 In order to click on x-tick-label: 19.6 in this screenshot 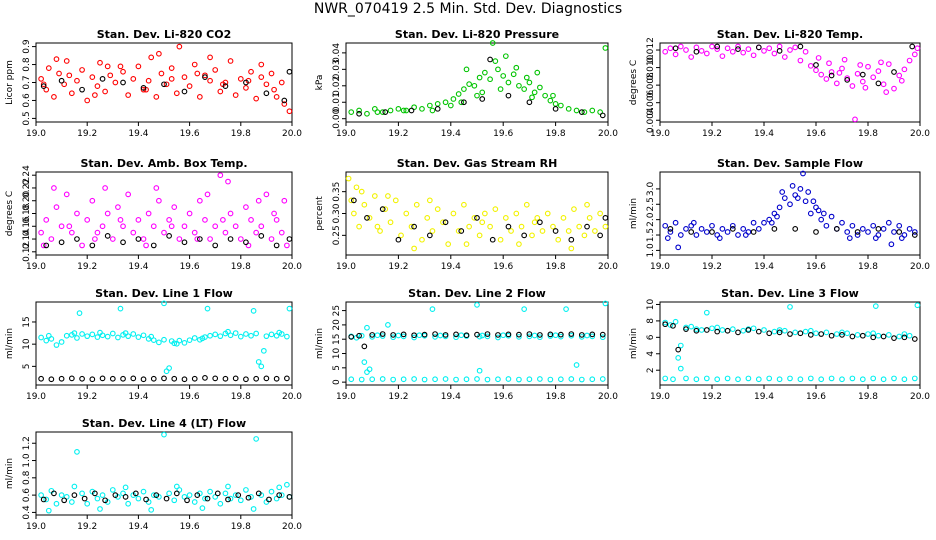, I will do `click(816, 134)`.